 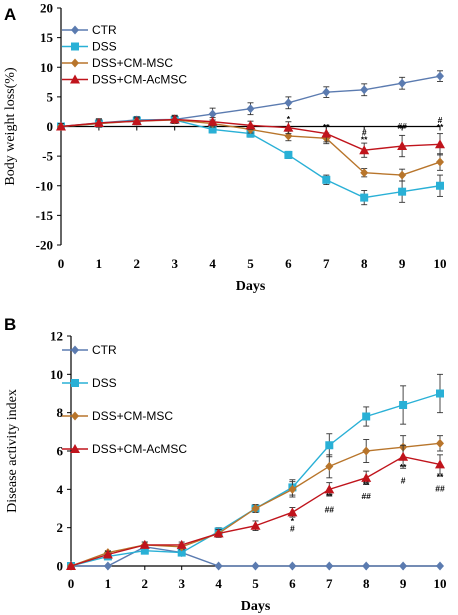 What do you see at coordinates (46, 67) in the screenshot?
I see `y-tick-label: 10` at bounding box center [46, 67].